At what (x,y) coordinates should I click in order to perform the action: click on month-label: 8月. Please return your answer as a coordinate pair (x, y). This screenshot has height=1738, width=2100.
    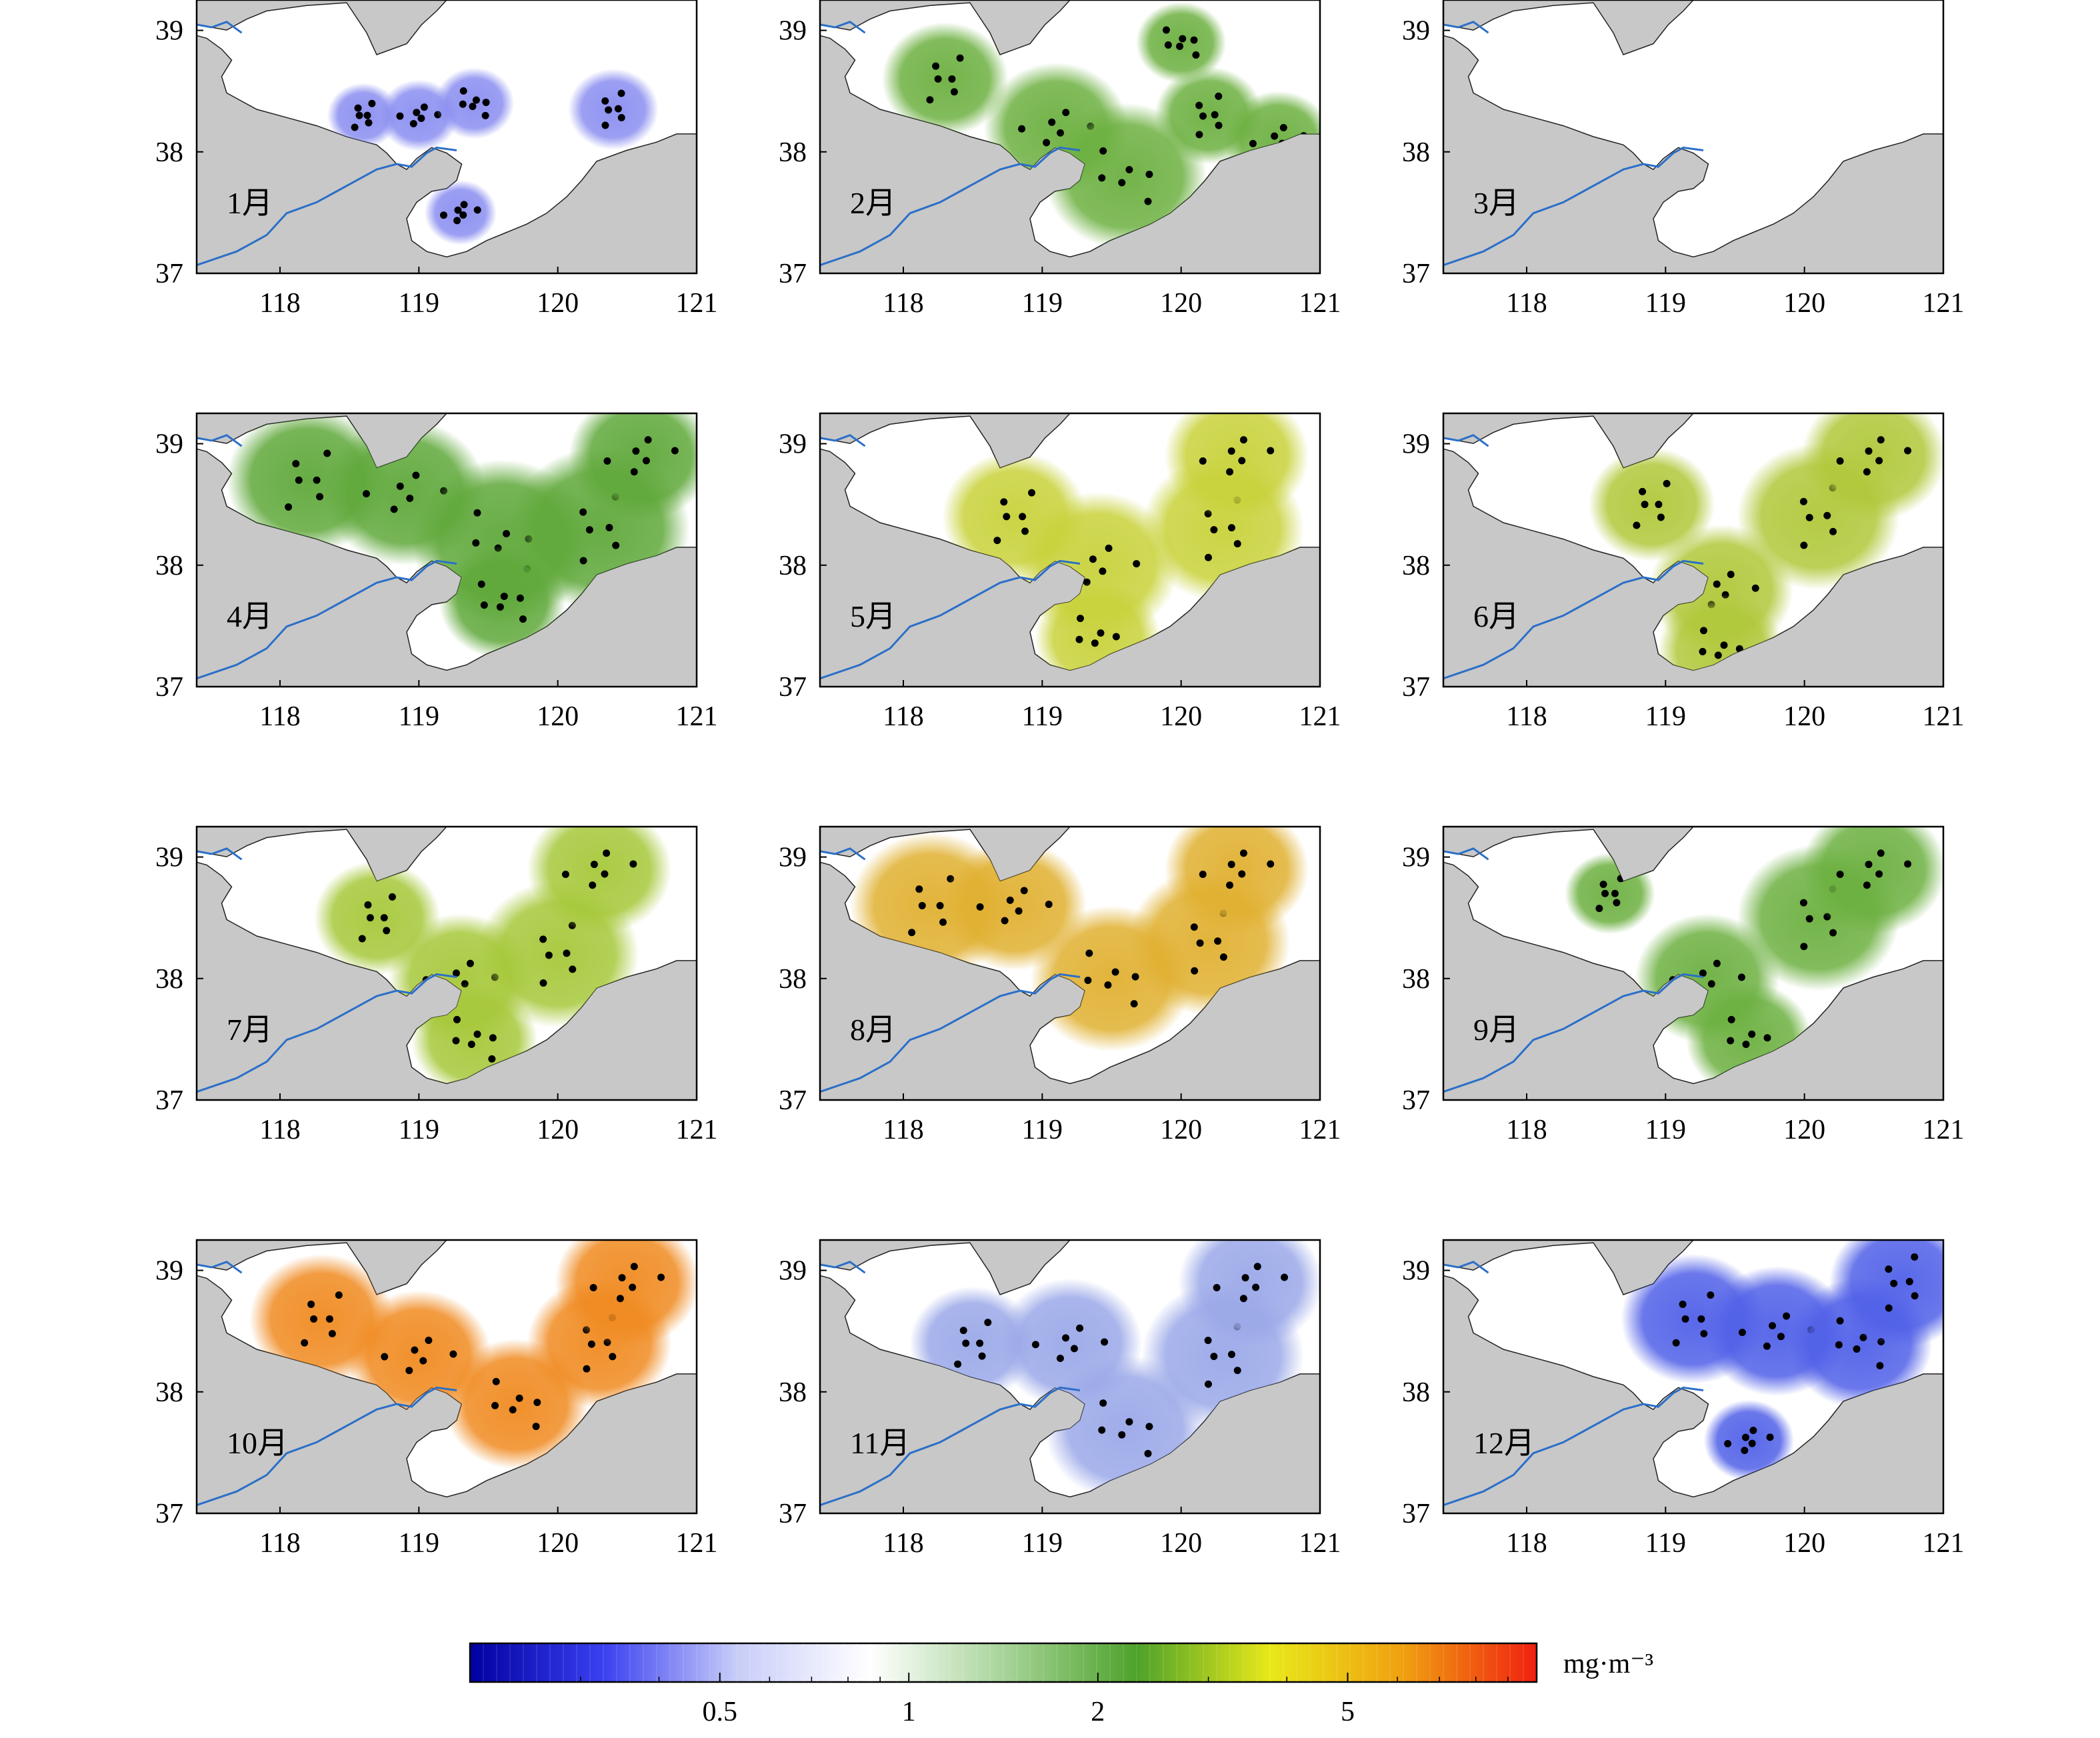
    Looking at the image, I should click on (873, 1030).